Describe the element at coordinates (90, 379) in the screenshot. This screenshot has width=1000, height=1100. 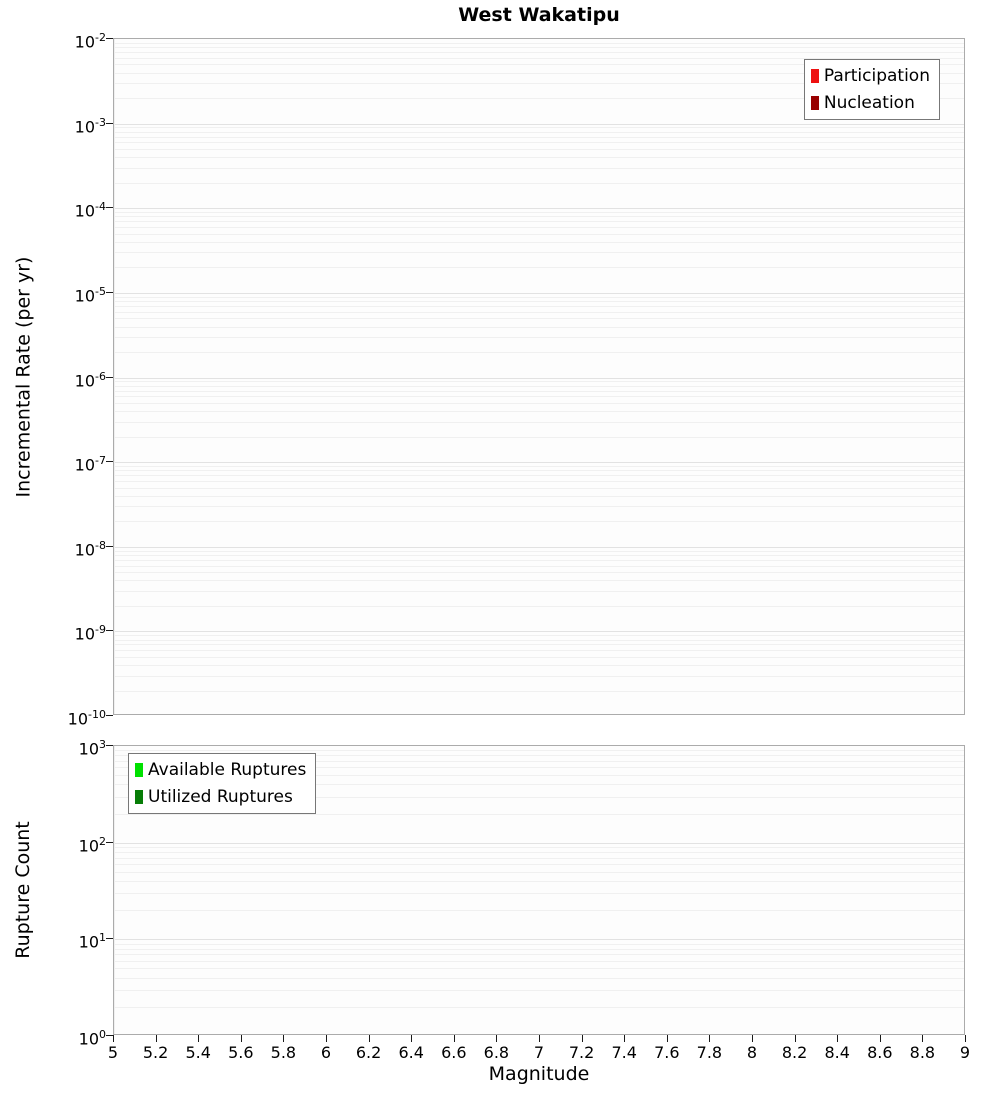
I see `y-tick-label: 10⁻⁶` at that location.